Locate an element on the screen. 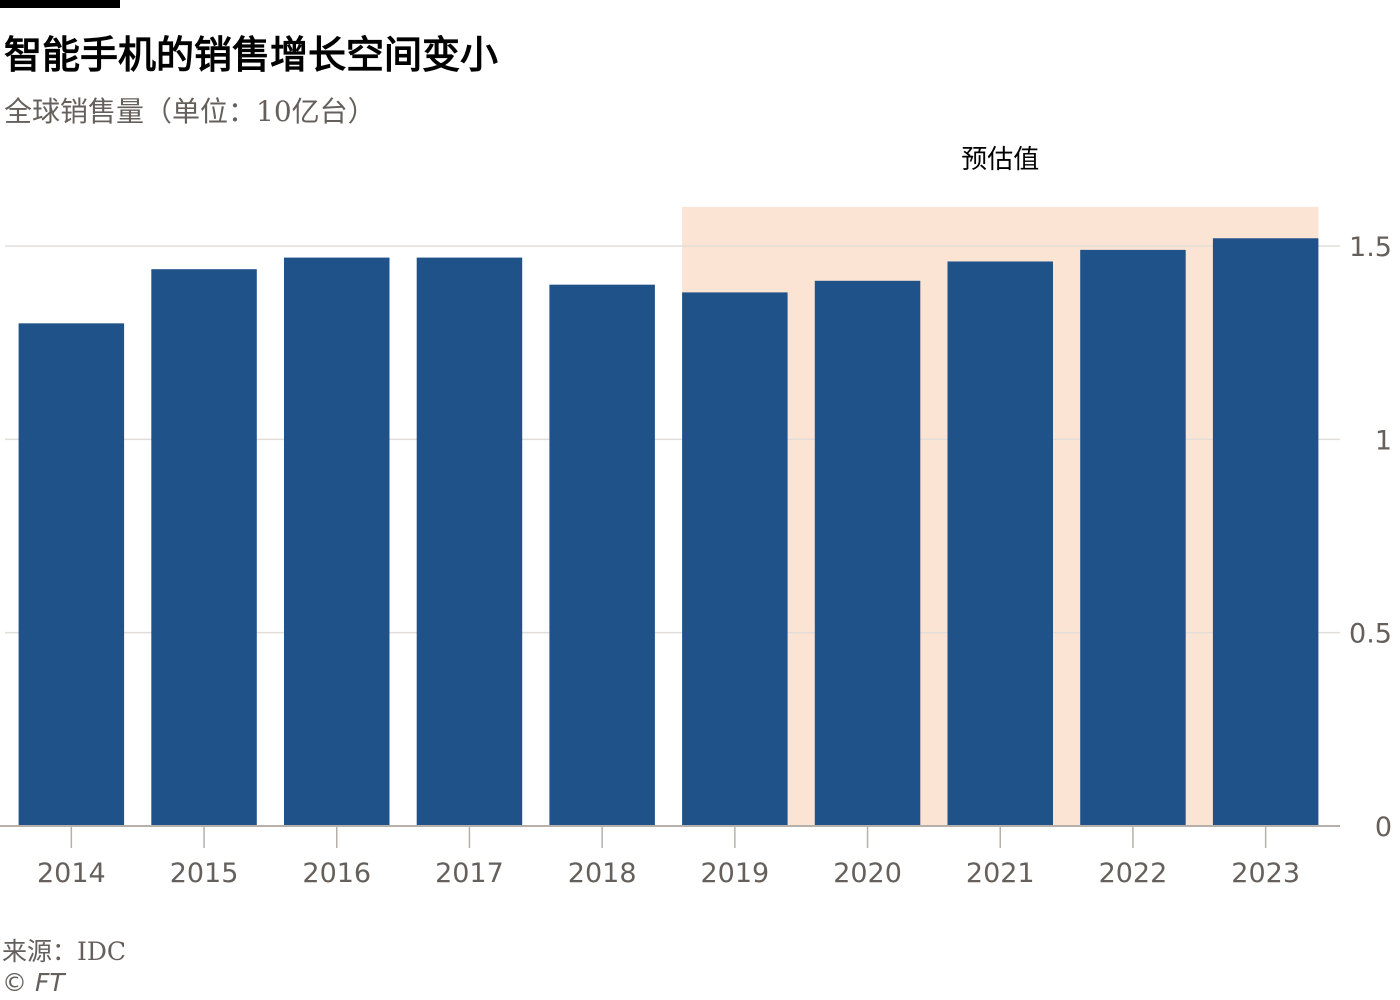  y-tick-label: 1.5 is located at coordinates (1370, 247).